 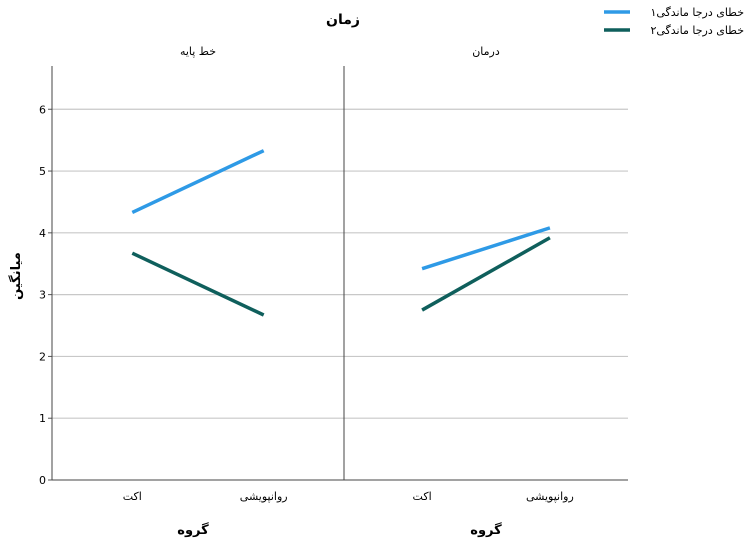 What do you see at coordinates (42, 171) in the screenshot?
I see `y-tick-label: 5` at bounding box center [42, 171].